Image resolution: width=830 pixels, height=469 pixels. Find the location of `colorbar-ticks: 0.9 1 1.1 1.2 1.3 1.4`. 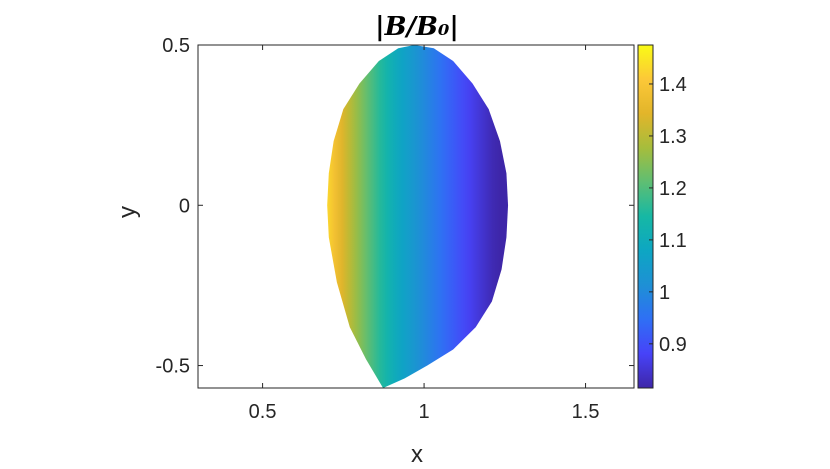

colorbar-ticks: 0.9 1 1.1 1.2 1.3 1.4 is located at coordinates (668, 215).